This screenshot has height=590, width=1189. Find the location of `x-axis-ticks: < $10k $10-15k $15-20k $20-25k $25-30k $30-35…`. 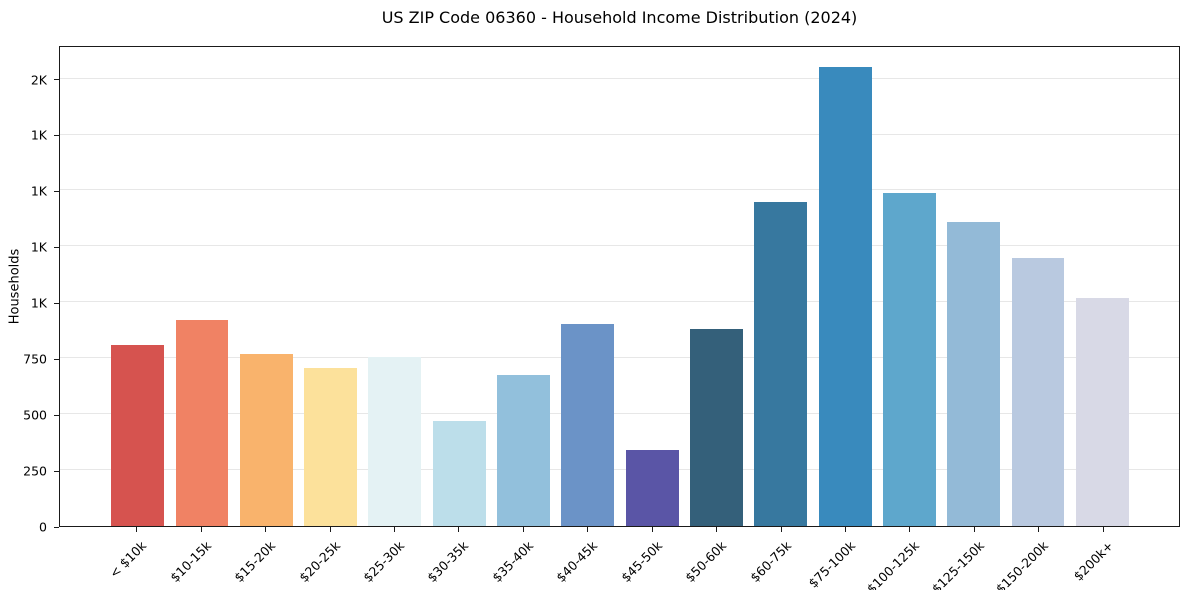

x-axis-ticks: < $10k $10-15k $15-20k $20-25k $25-30k $30-35… is located at coordinates (619, 558).